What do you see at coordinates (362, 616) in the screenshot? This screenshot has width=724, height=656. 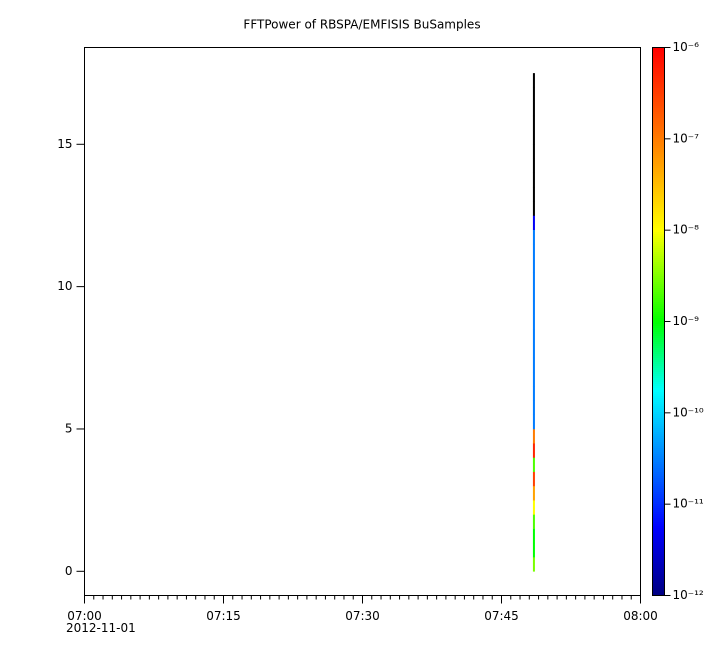 I see `x-tick-label: 07:30` at bounding box center [362, 616].